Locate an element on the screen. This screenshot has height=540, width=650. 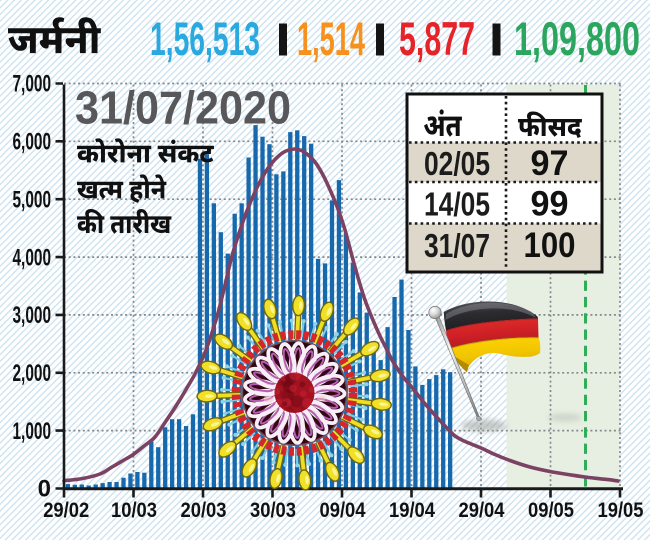
svg-text: 10/03 is located at coordinates (134, 510).